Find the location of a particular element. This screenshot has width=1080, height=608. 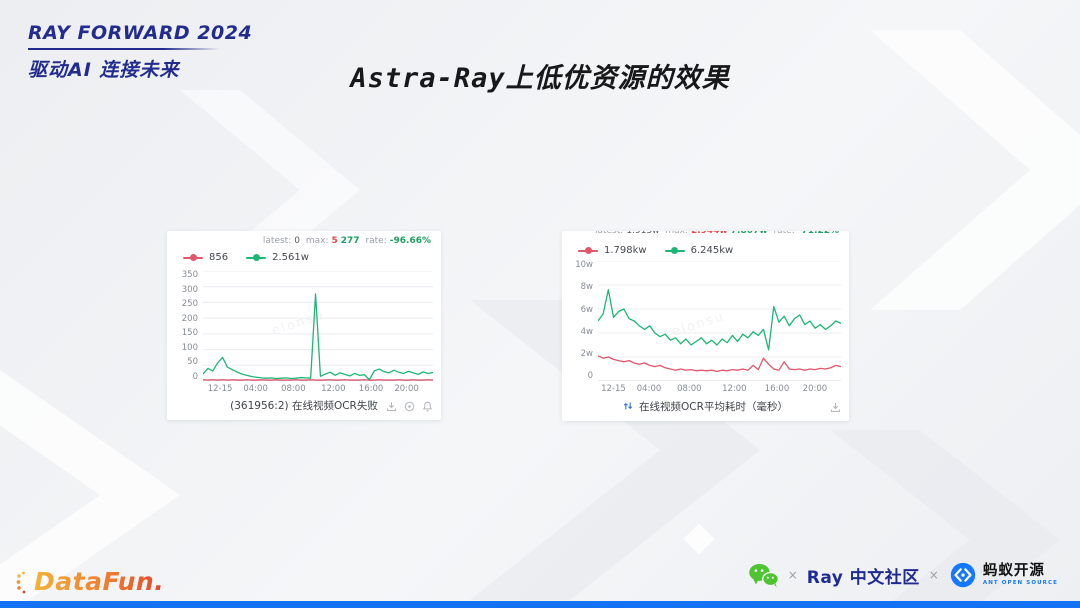

record-icon is located at coordinates (409, 406).